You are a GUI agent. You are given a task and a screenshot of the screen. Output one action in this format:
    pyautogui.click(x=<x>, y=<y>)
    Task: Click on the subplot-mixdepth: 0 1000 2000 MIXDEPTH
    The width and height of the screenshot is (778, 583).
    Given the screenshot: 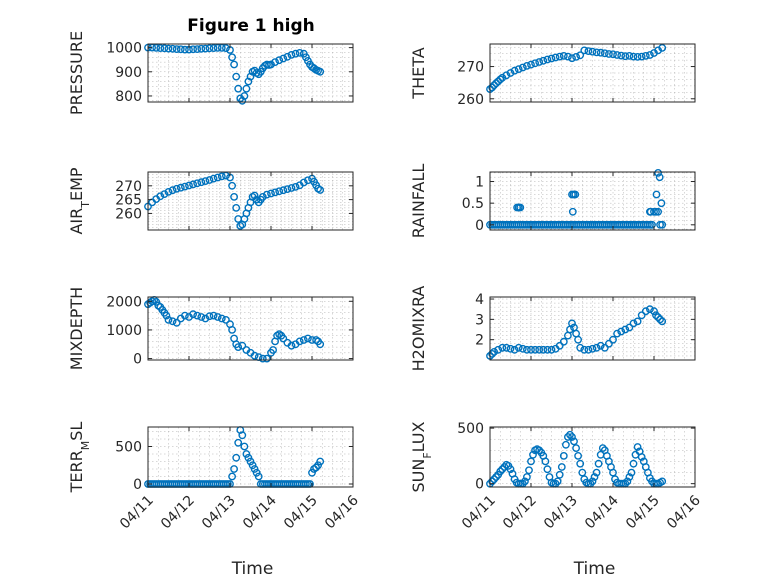 What is the action you would take?
    pyautogui.click(x=210, y=328)
    